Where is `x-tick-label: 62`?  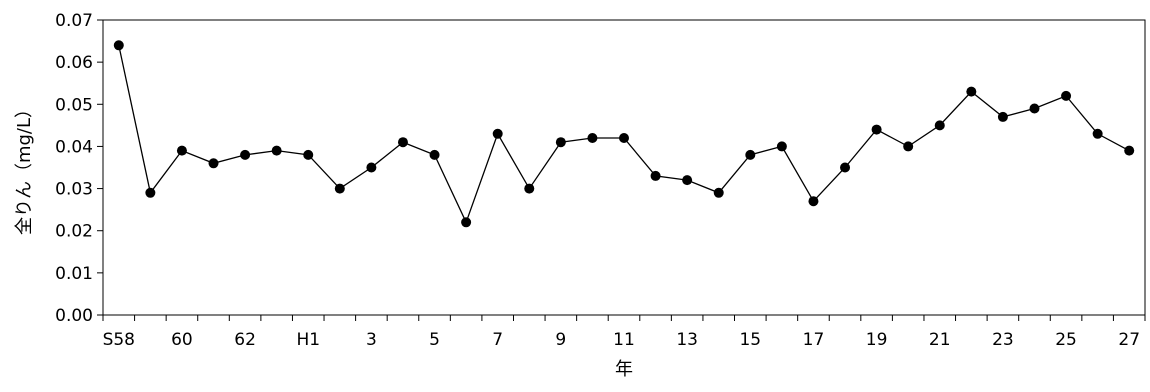 x-tick-label: 62 is located at coordinates (245, 340).